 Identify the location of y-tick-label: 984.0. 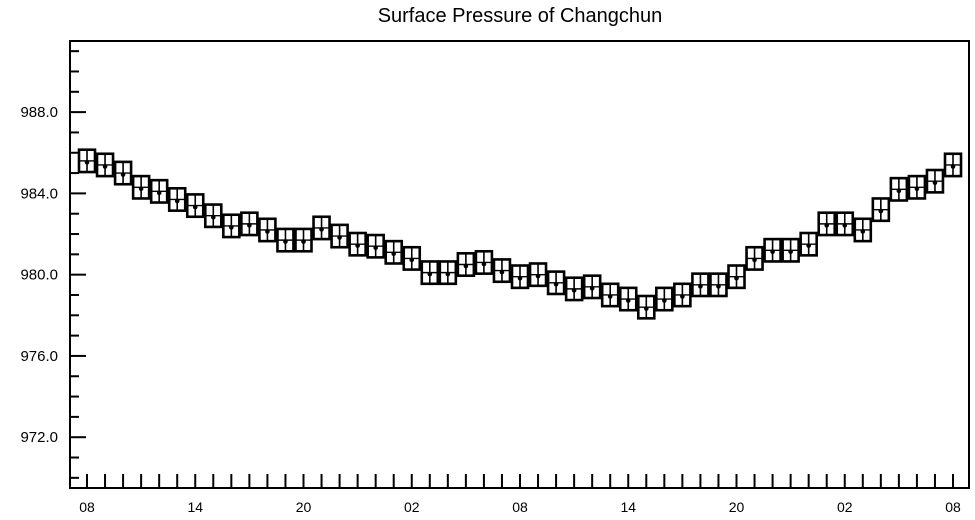
(39, 193).